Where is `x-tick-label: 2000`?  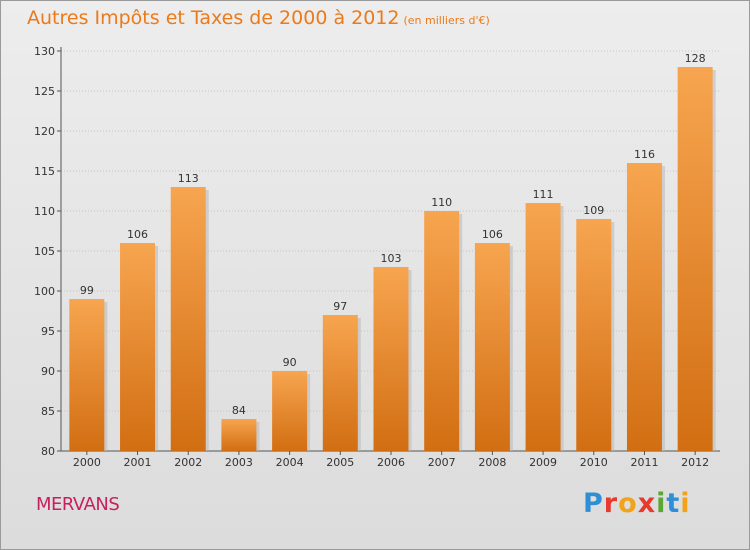 x-tick-label: 2000 is located at coordinates (87, 462).